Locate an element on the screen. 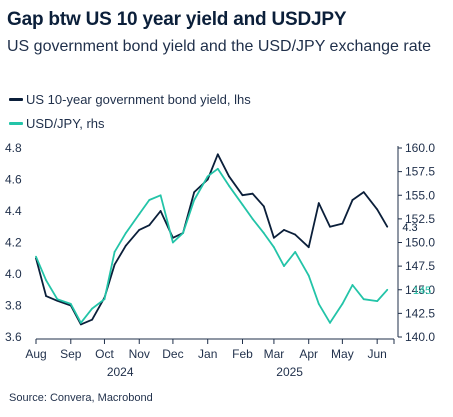  y-right-tick-label: 147.5 is located at coordinates (420, 266).